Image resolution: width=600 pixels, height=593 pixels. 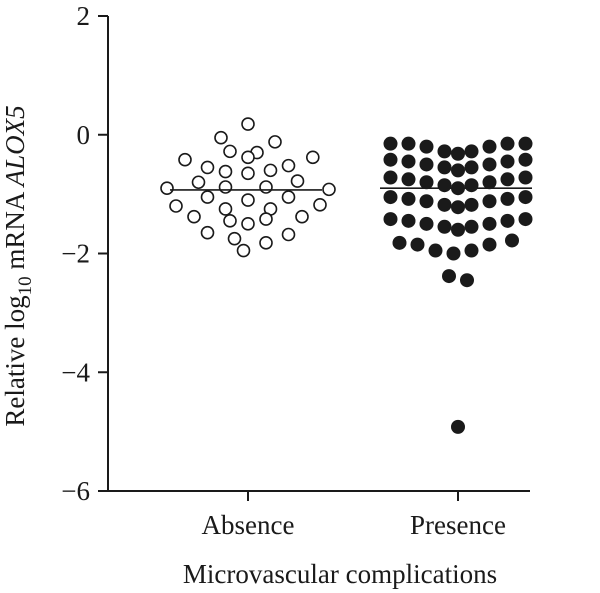 What do you see at coordinates (248, 525) in the screenshot?
I see `x-tick-label: Absence` at bounding box center [248, 525].